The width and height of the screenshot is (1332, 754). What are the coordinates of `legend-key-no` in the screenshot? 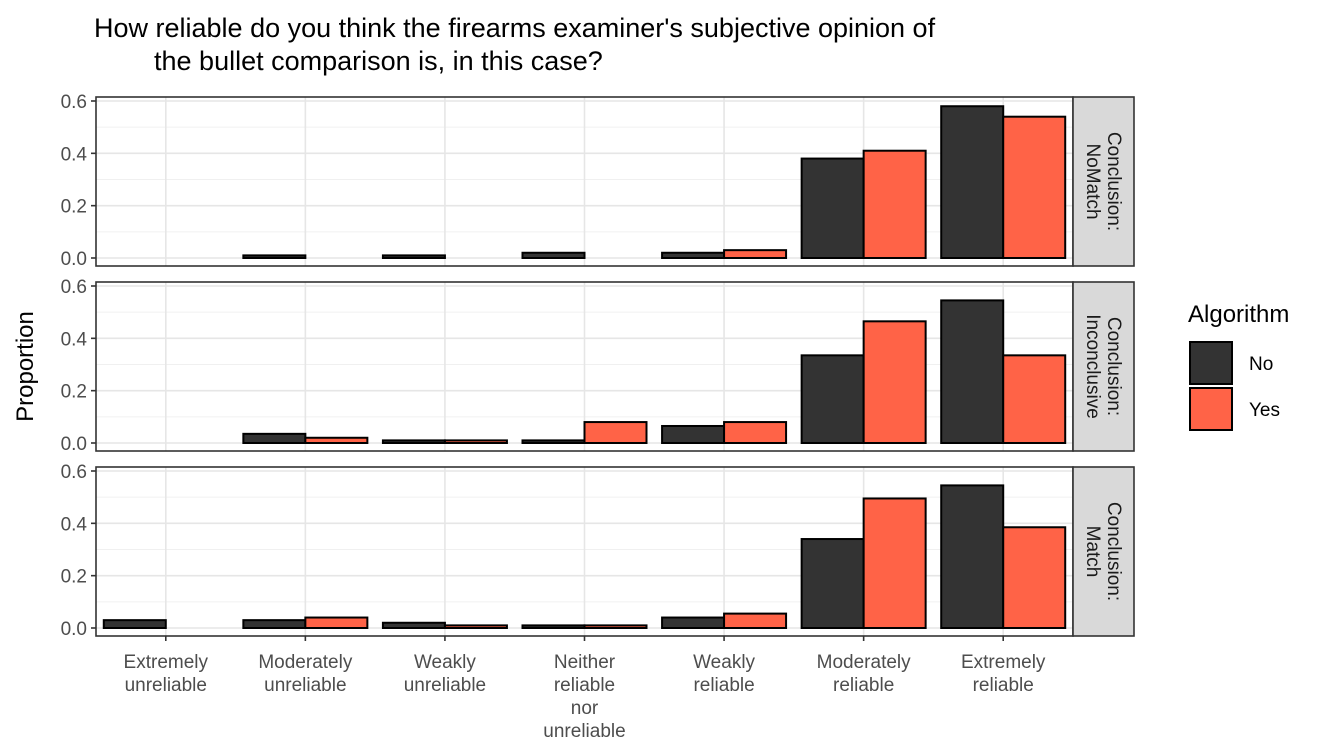 It's located at (1211, 363).